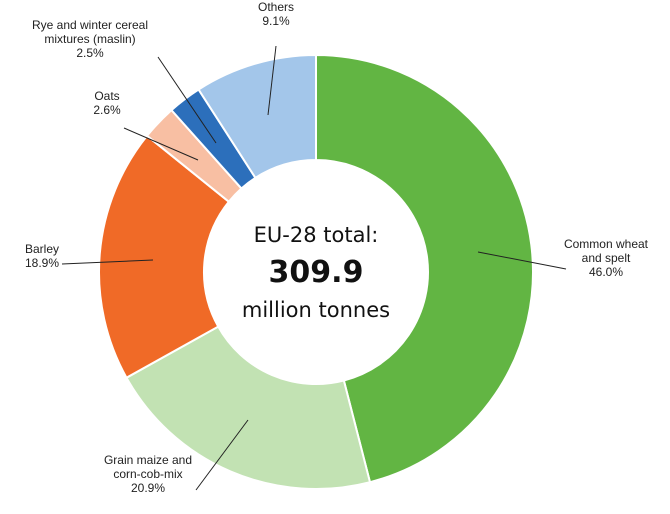 The width and height of the screenshot is (670, 514). I want to click on slice-percent: 9.1%, so click(276, 21).